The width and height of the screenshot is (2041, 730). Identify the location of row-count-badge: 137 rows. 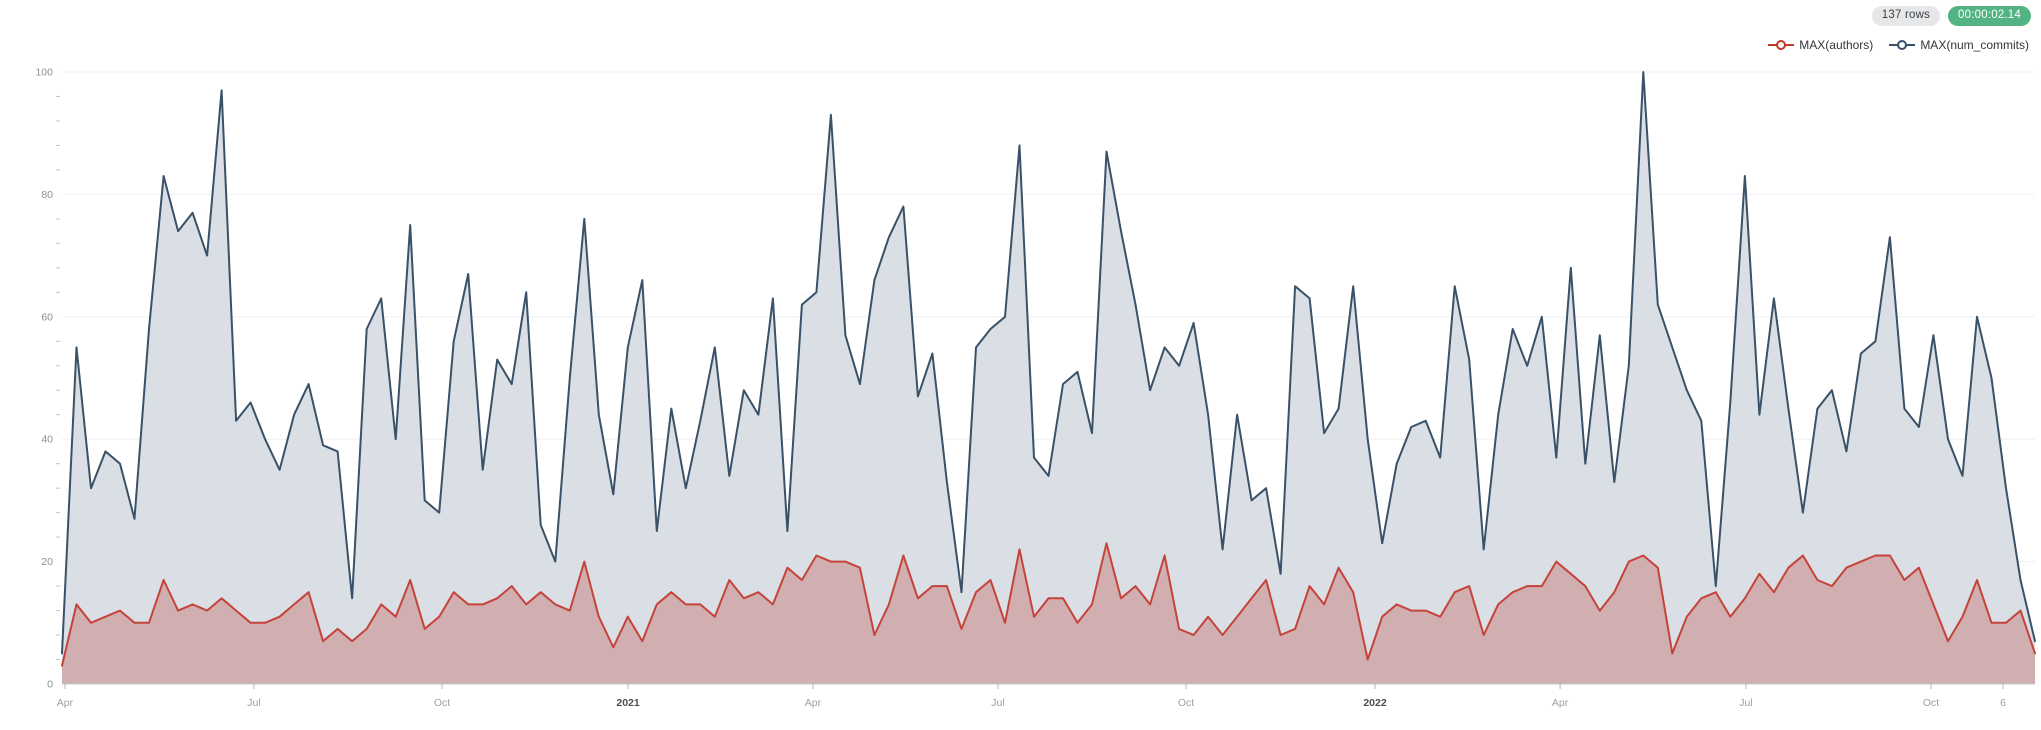
(1906, 16).